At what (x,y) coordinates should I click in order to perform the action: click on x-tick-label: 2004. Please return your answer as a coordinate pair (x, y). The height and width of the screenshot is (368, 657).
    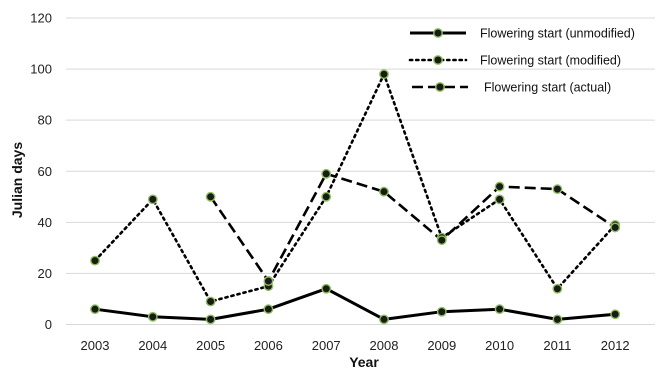
    Looking at the image, I should click on (152, 345).